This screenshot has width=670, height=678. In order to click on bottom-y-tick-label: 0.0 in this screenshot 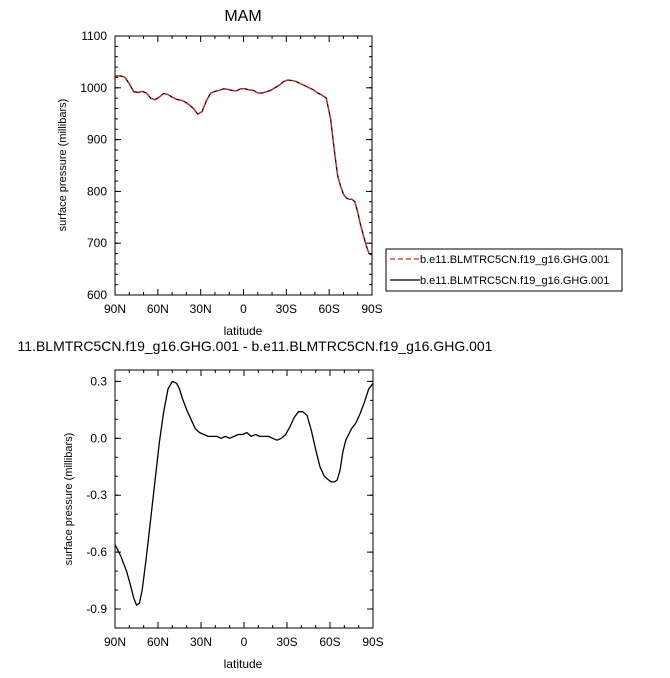, I will do `click(98, 438)`.